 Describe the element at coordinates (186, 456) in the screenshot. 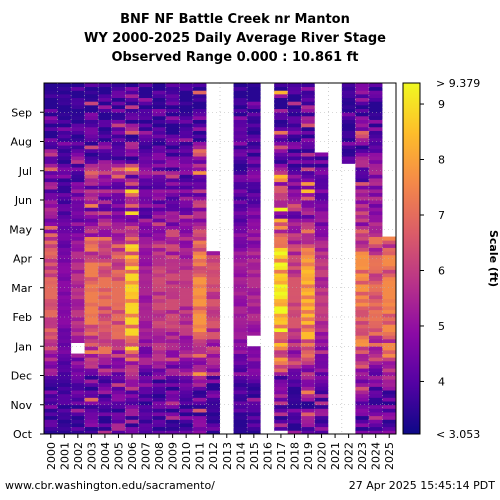

I see `x-tick-label: 2010` at that location.